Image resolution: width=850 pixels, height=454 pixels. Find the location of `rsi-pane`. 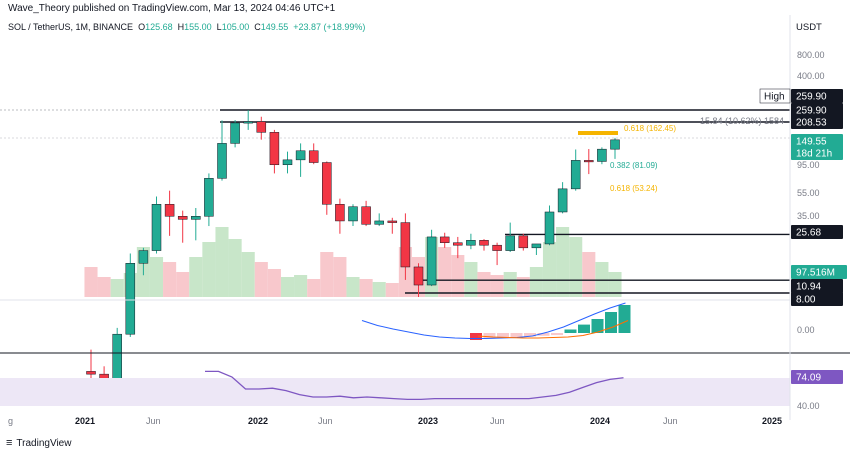

rsi-pane is located at coordinates (395, 388).